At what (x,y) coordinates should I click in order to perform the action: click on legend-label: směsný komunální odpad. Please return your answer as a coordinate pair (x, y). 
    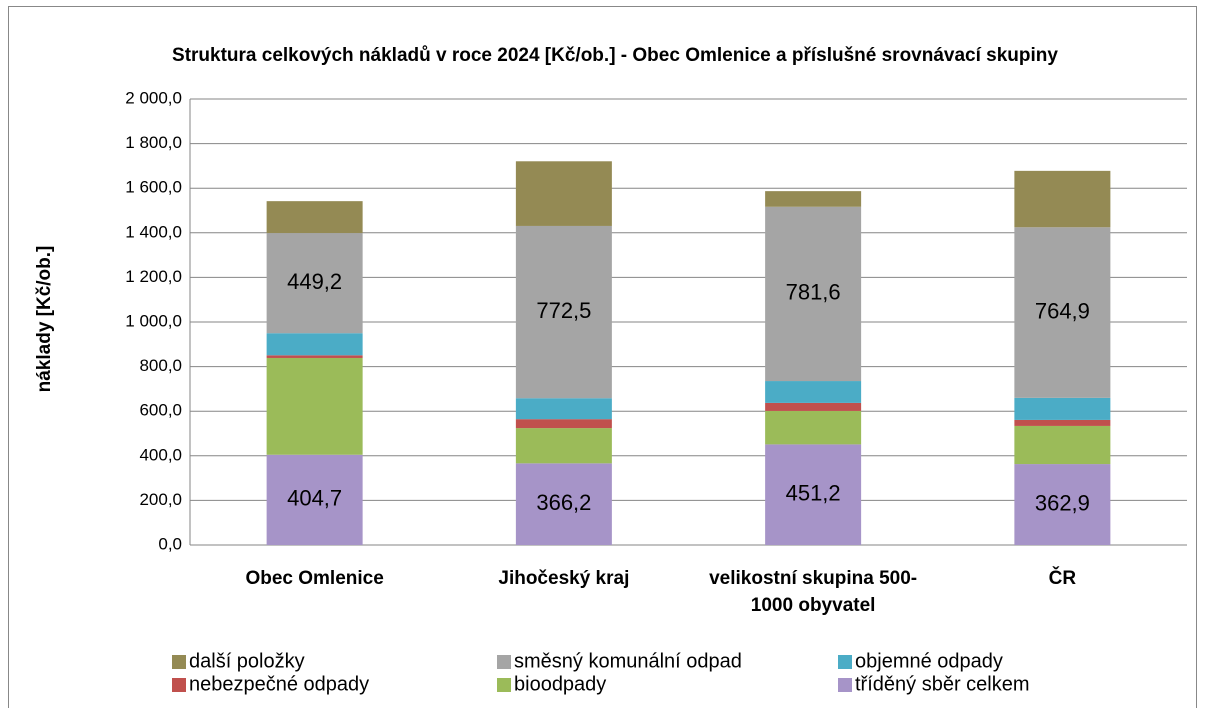
    Looking at the image, I should click on (628, 661).